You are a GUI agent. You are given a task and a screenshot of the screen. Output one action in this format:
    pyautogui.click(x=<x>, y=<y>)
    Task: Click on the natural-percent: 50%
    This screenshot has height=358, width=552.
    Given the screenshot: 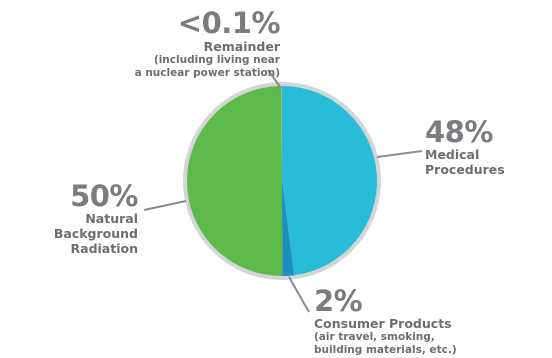 What is the action you would take?
    pyautogui.click(x=104, y=196)
    